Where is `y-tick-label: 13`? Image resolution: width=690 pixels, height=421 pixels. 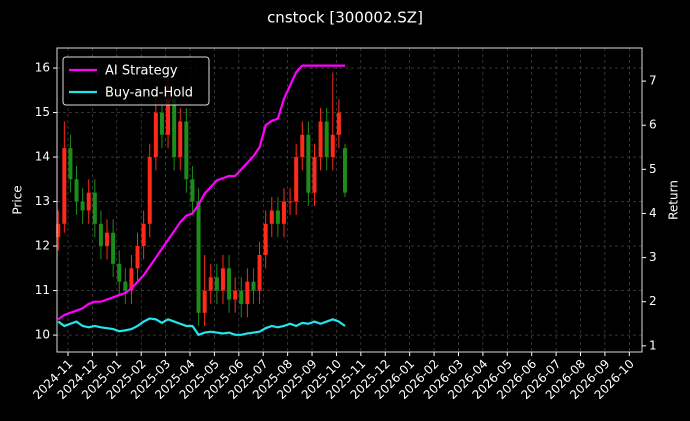 y-tick-label: 13 is located at coordinates (42, 201).